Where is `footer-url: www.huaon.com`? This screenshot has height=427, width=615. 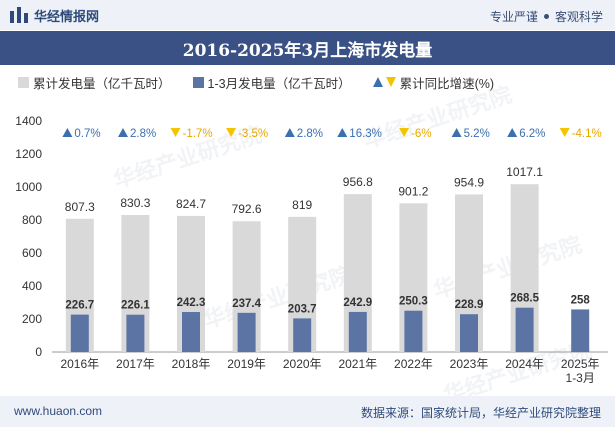 footer-url: www.huaon.com is located at coordinates (58, 411).